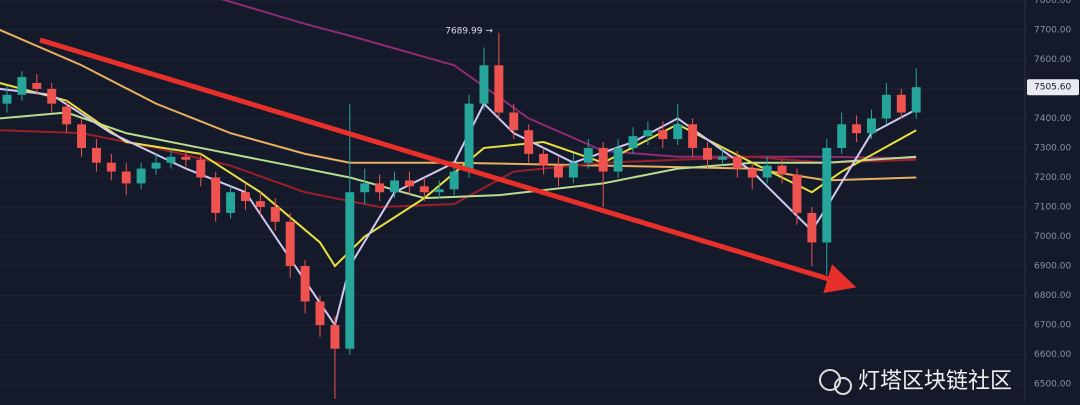 This screenshot has height=405, width=1080. Describe the element at coordinates (469, 31) in the screenshot. I see `high-annotation: 7689.99 →` at that location.